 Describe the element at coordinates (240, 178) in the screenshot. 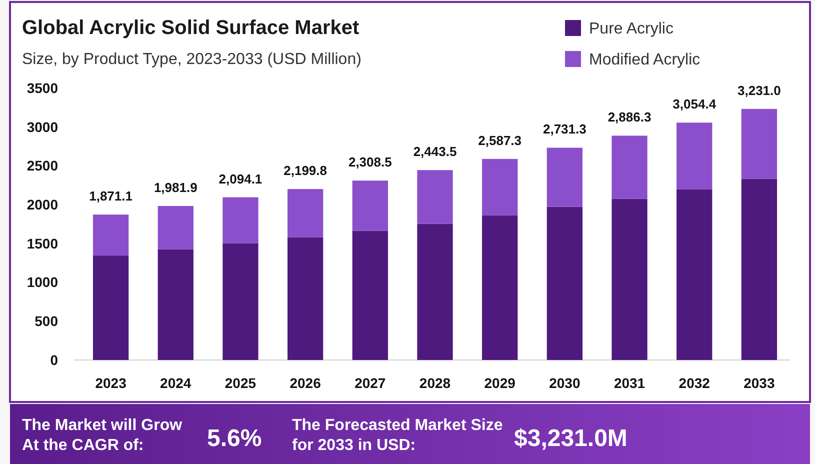

I see `total-label: 2,094.1` at that location.